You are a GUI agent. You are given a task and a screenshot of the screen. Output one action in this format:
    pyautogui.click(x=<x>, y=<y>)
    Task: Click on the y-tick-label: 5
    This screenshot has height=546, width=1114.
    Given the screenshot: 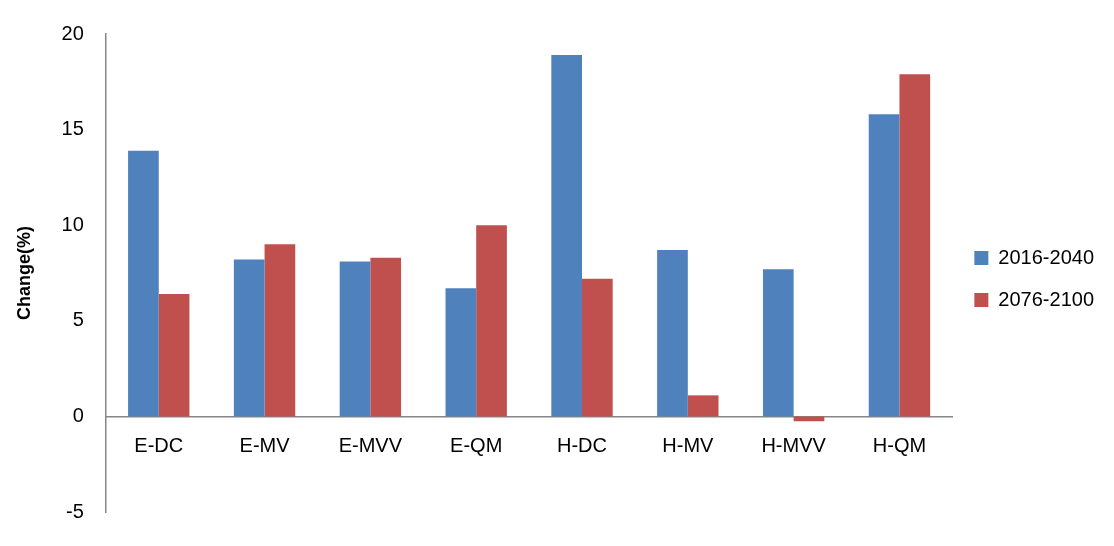 What is the action you would take?
    pyautogui.click(x=78, y=319)
    